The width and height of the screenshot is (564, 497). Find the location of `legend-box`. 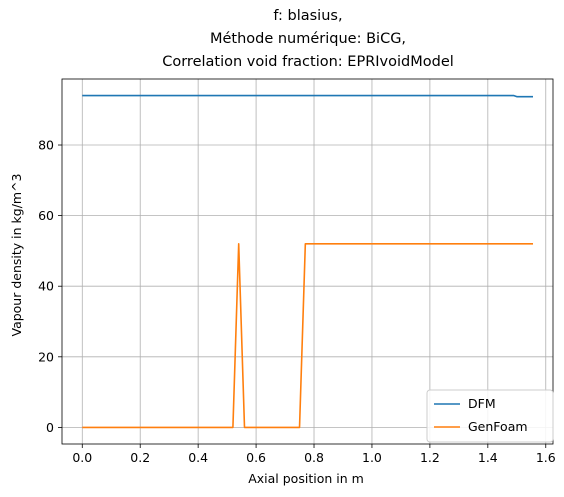

legend-box is located at coordinates (490, 416).